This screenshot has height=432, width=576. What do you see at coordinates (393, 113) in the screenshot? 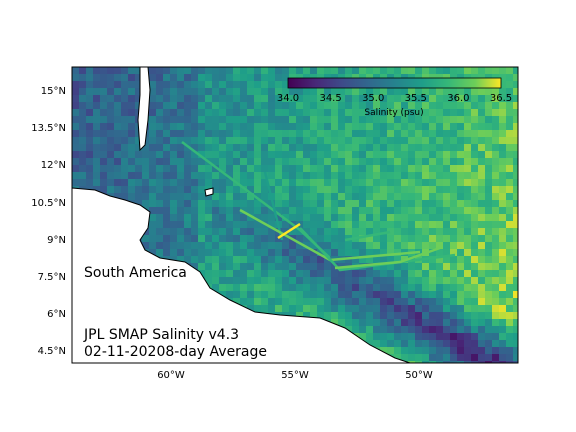
I see `colorbar-label: Salinity (psu)` at bounding box center [393, 113].